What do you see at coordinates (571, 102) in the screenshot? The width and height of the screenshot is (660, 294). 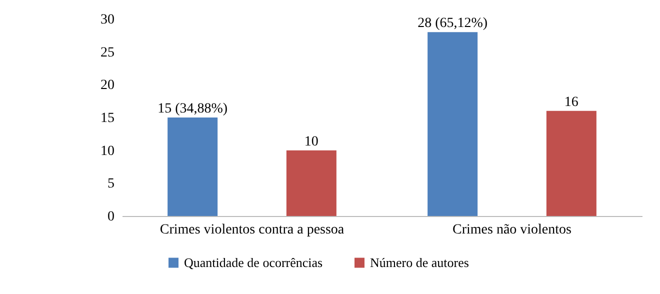 I see `data-label: 16` at bounding box center [571, 102].